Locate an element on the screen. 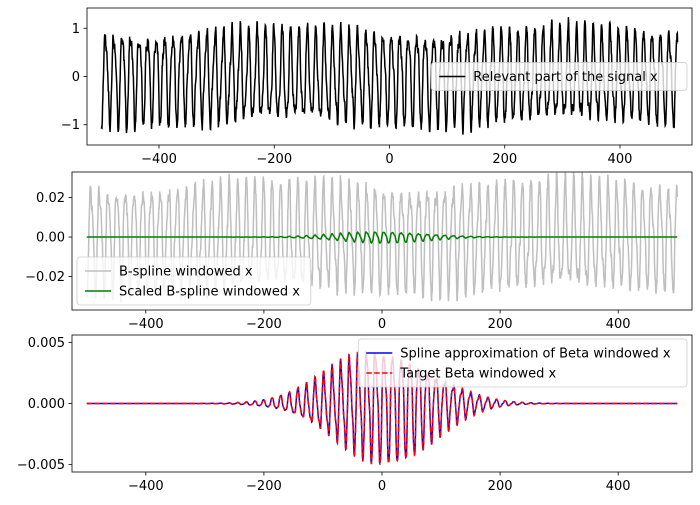  legend-label: Relevant part of the signal x is located at coordinates (565, 77).